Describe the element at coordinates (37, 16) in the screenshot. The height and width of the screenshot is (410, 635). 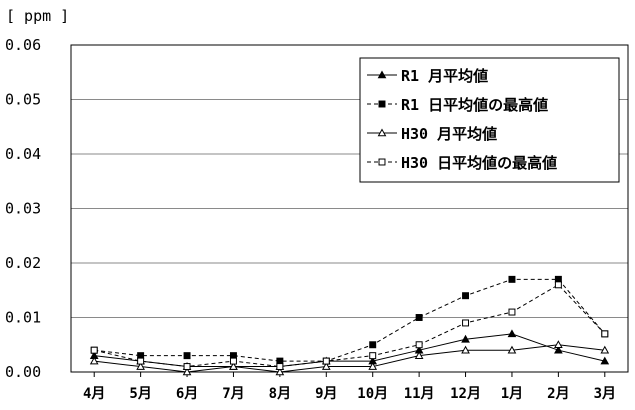
I see `y-axis-unit-label: [ ppm ]` at that location.